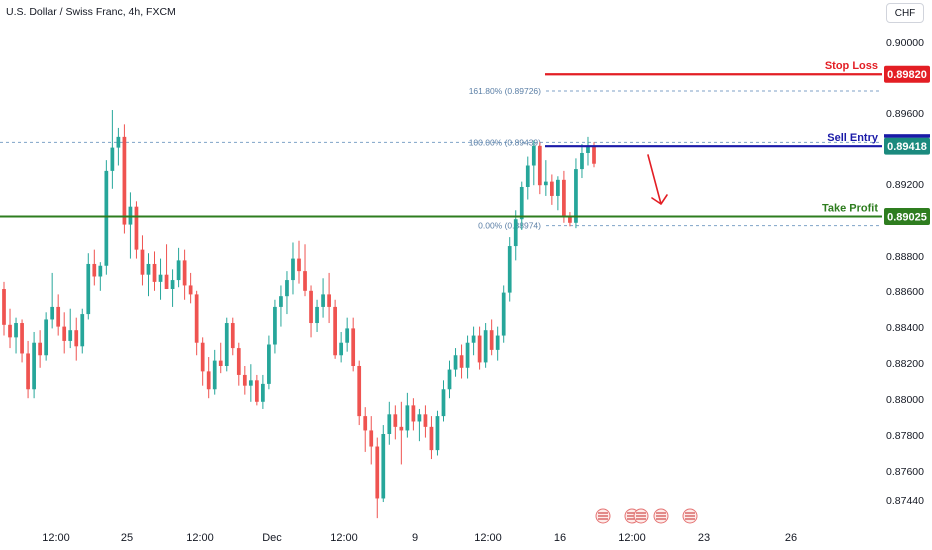  What do you see at coordinates (905, 364) in the screenshot?
I see `y-tick-label: 0.88200` at bounding box center [905, 364].